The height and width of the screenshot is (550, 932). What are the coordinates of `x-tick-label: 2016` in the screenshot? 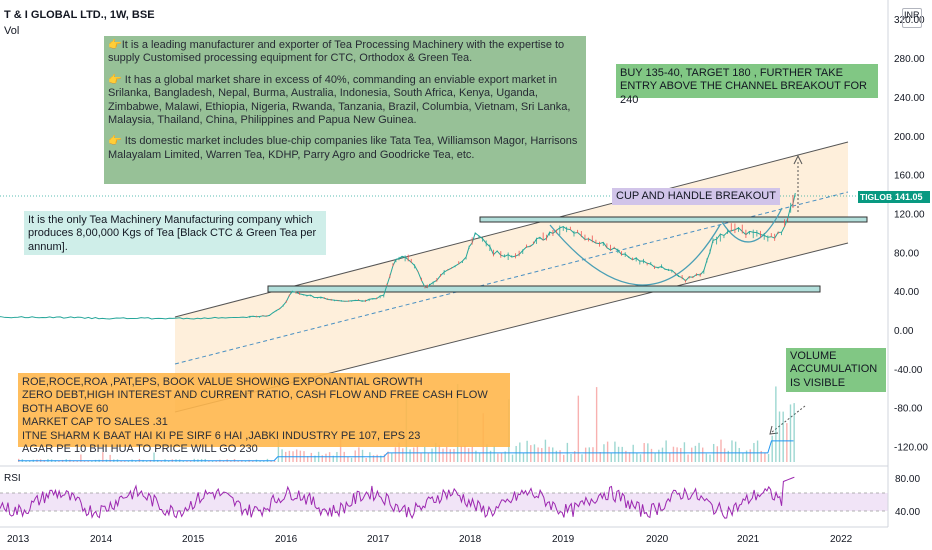 It's located at (286, 539).